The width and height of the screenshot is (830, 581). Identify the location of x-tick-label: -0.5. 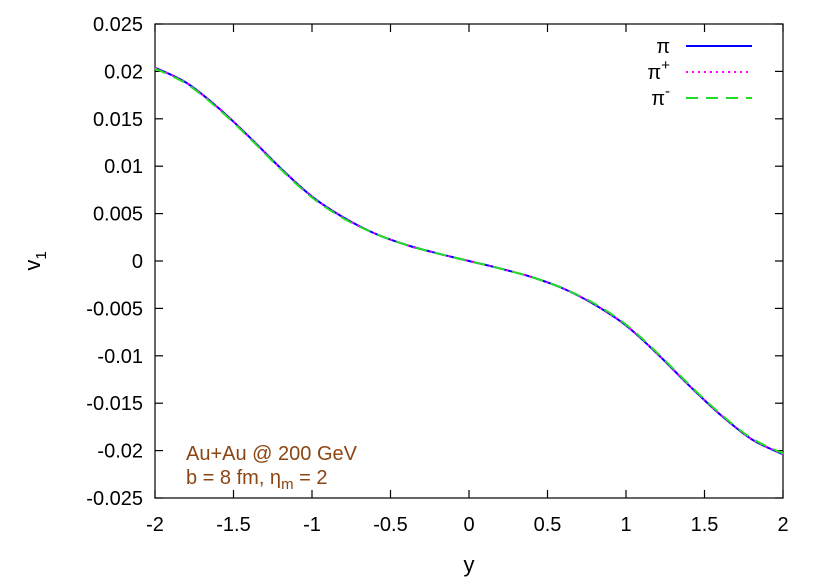
(390, 525).